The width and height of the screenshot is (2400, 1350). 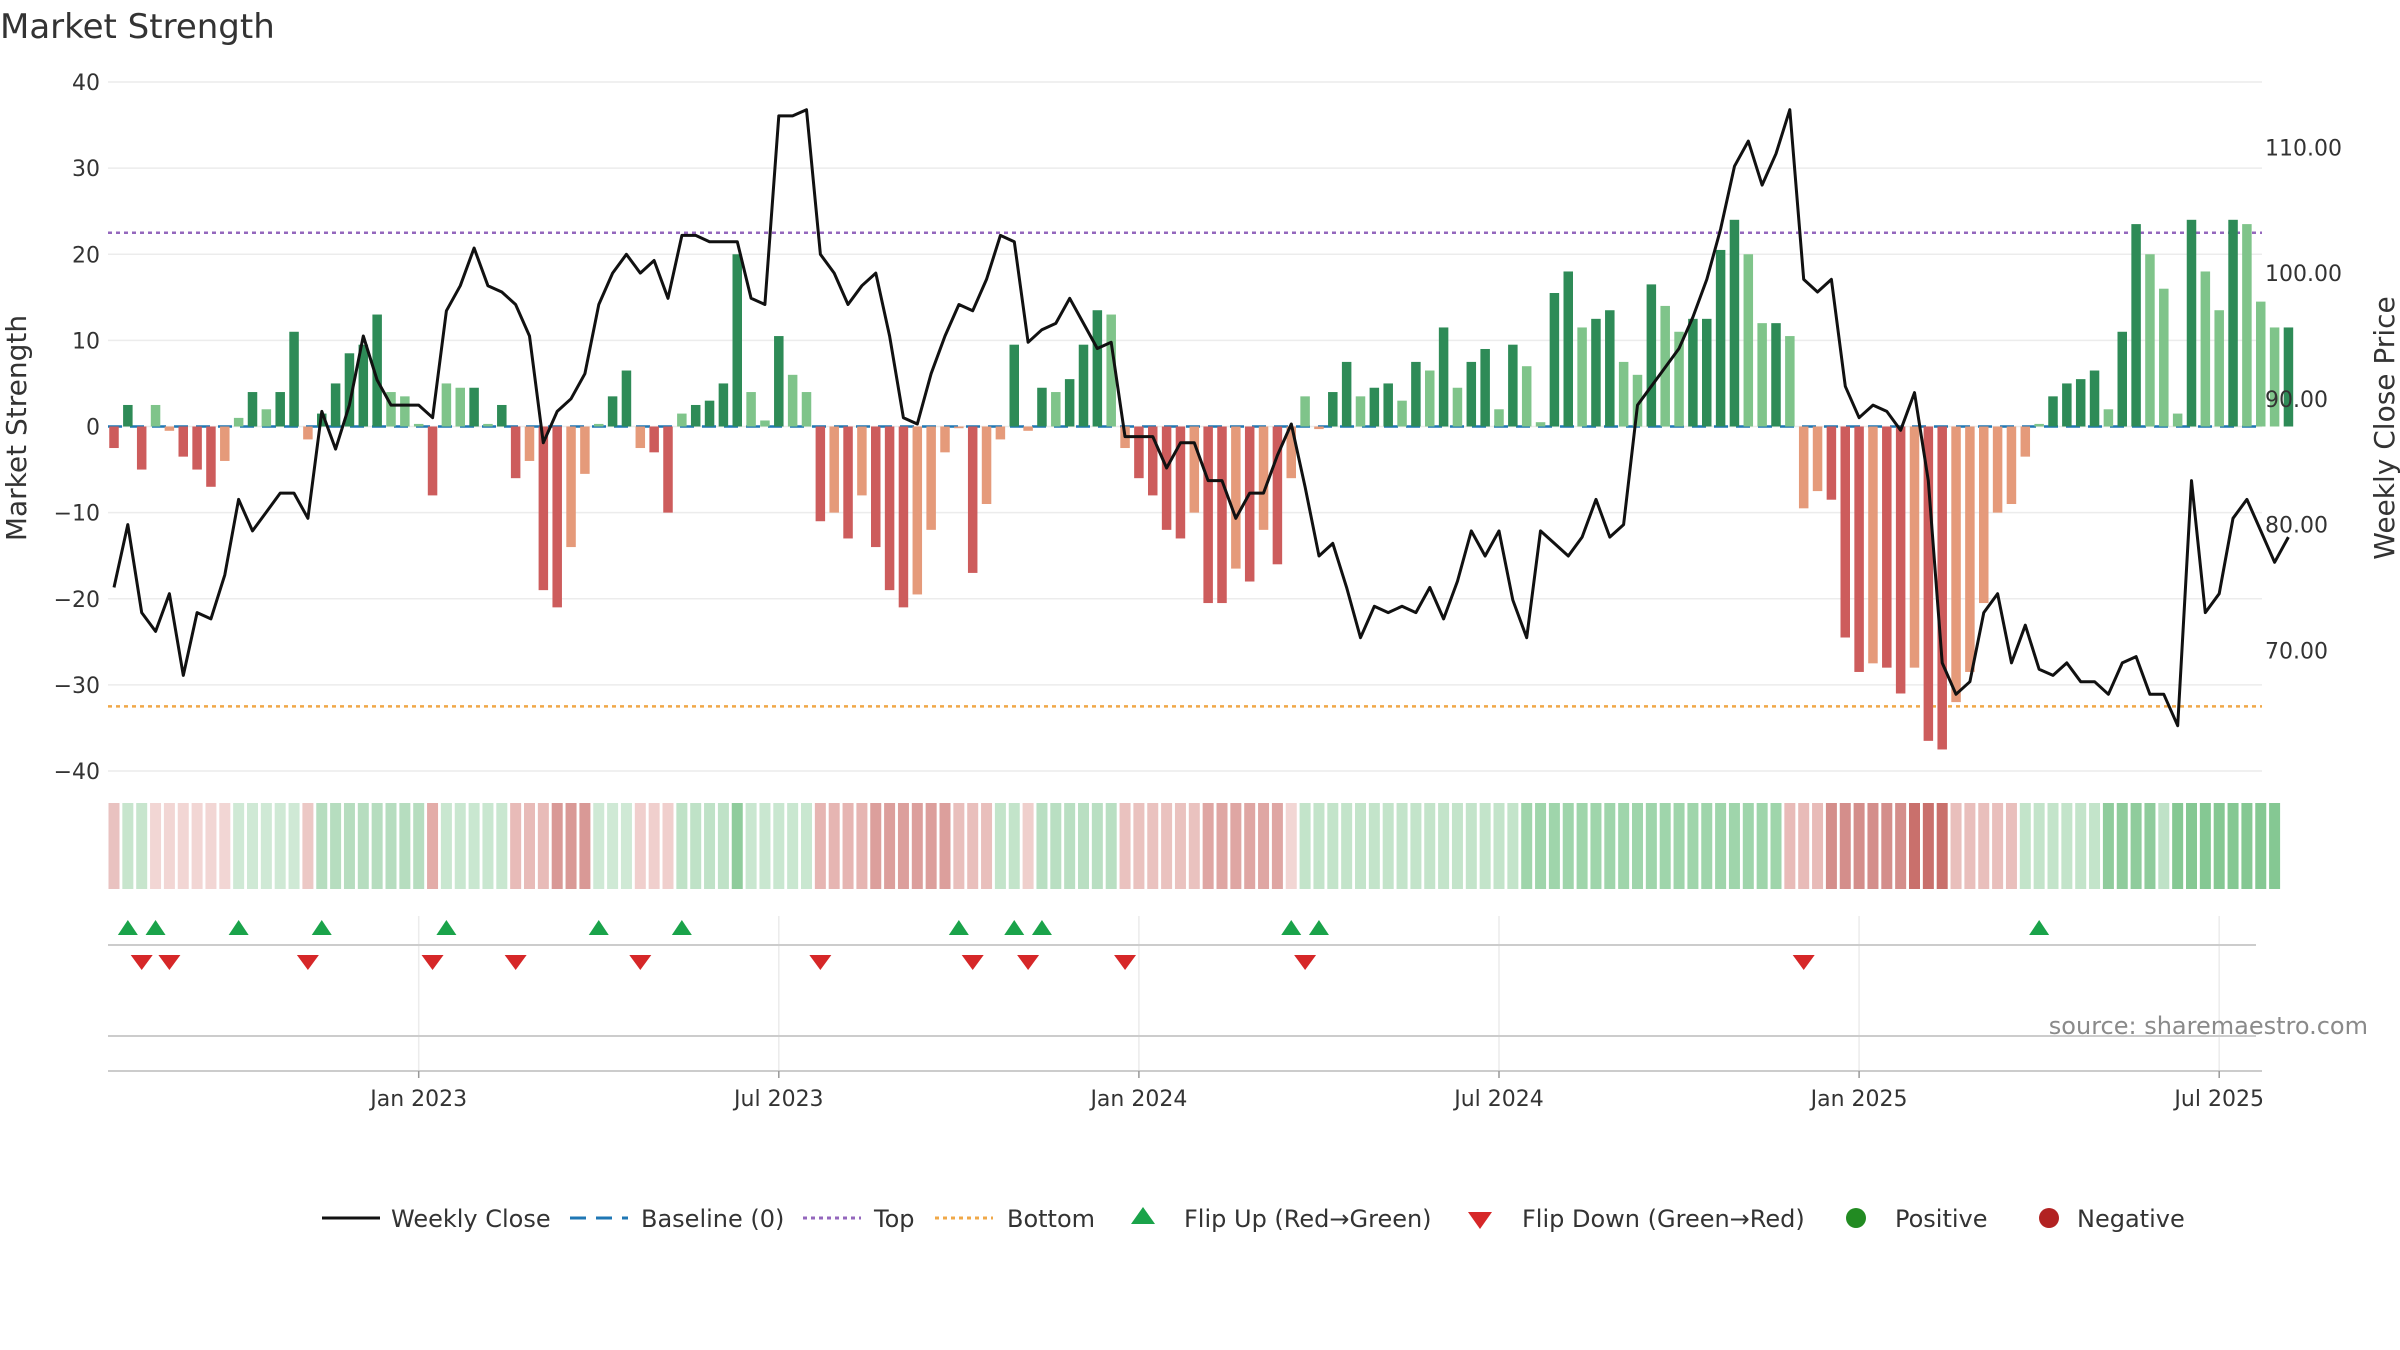 I want to click on y2-axis-ticks: 110.00 100.00 90.00 80.00 70.00, so click(x=2303, y=400).